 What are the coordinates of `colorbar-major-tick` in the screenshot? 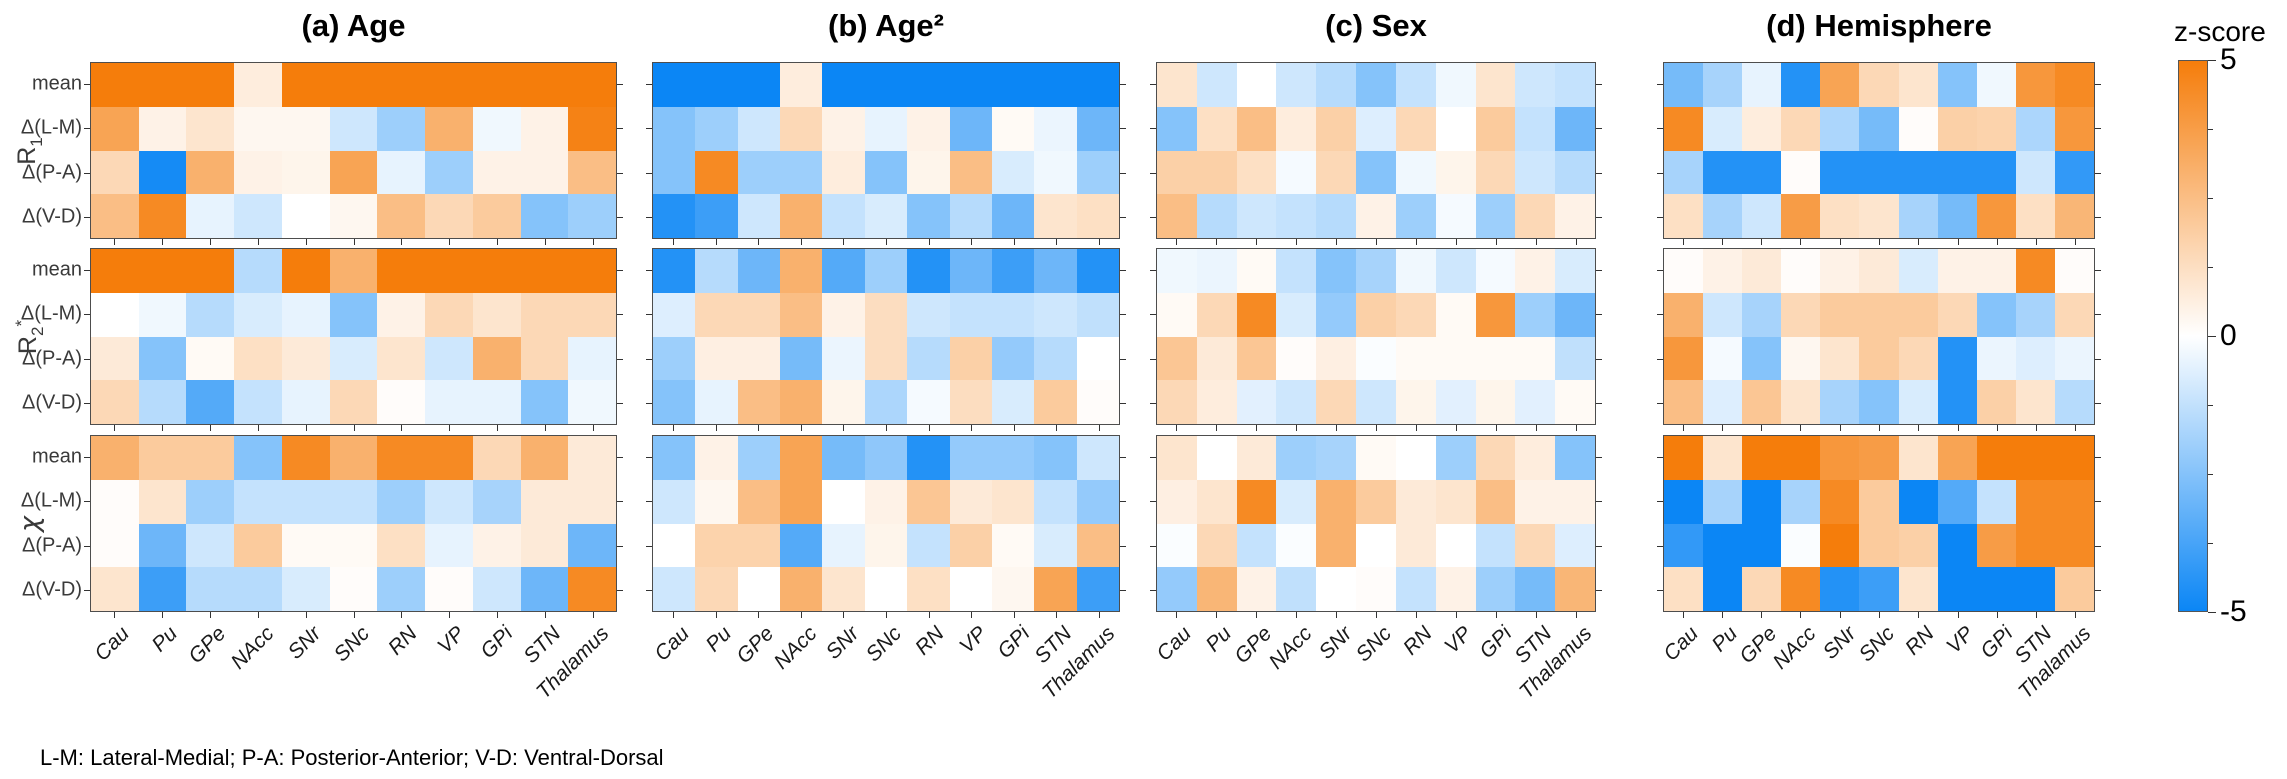 It's located at (2212, 612).